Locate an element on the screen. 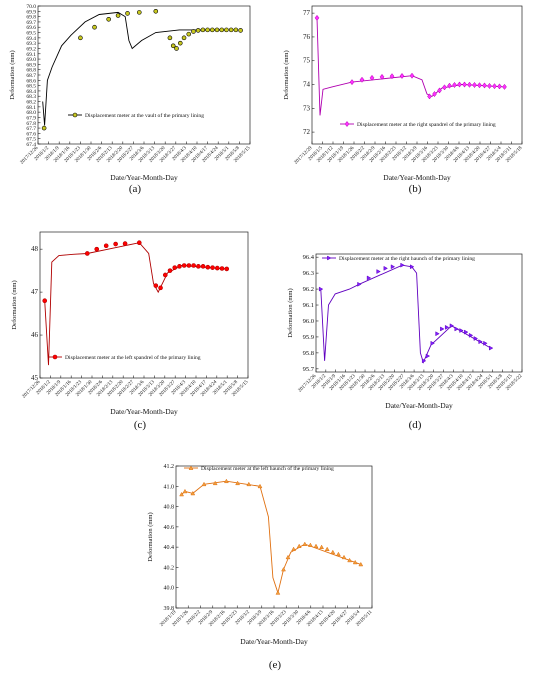 The height and width of the screenshot is (681, 550). y-tick-label: 76 is located at coordinates (307, 37).